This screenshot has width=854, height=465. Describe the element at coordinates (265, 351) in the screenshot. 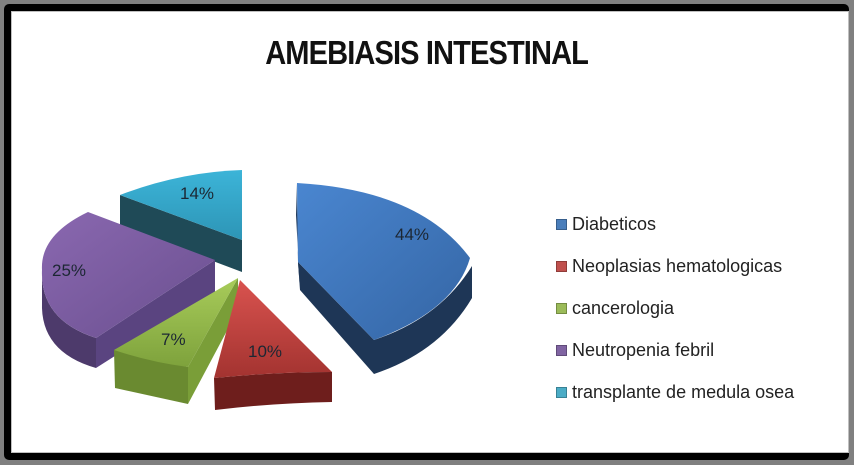

I see `slice-label: 10%` at that location.